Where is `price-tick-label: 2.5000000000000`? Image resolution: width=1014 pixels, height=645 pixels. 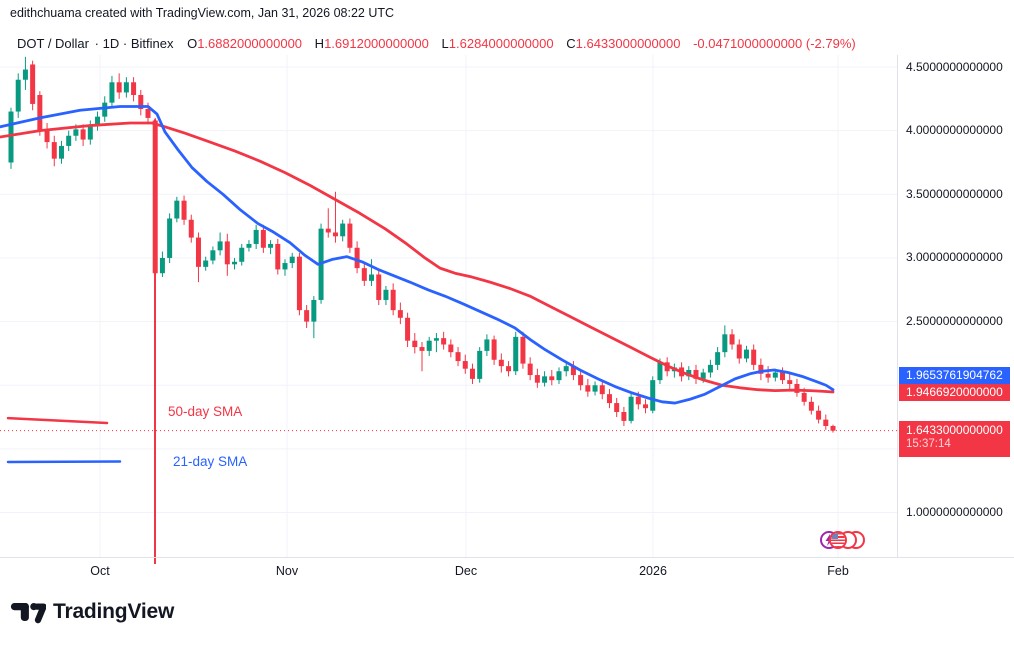 price-tick-label: 2.5000000000000 is located at coordinates (954, 321).